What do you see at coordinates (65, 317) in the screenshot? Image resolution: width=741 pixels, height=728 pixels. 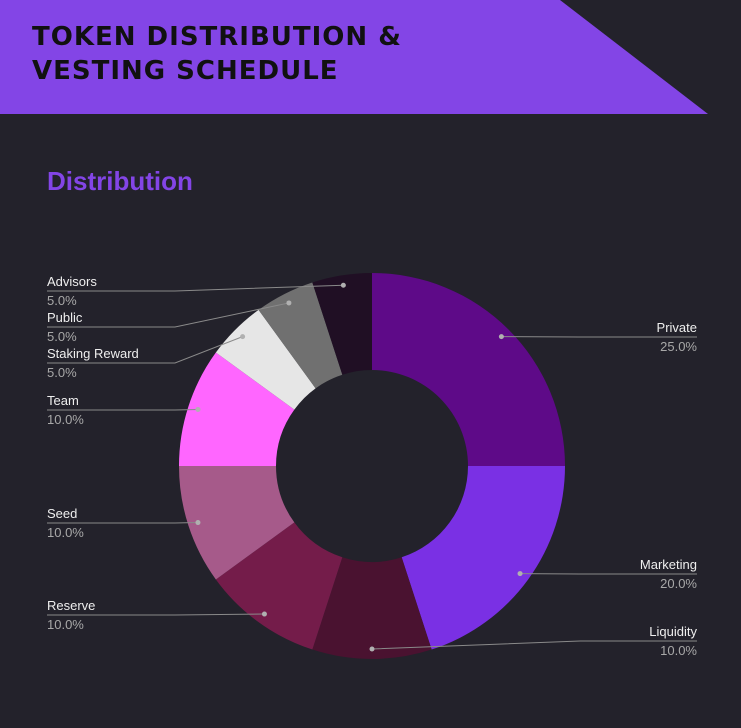 I see `legend-label: Public` at bounding box center [65, 317].